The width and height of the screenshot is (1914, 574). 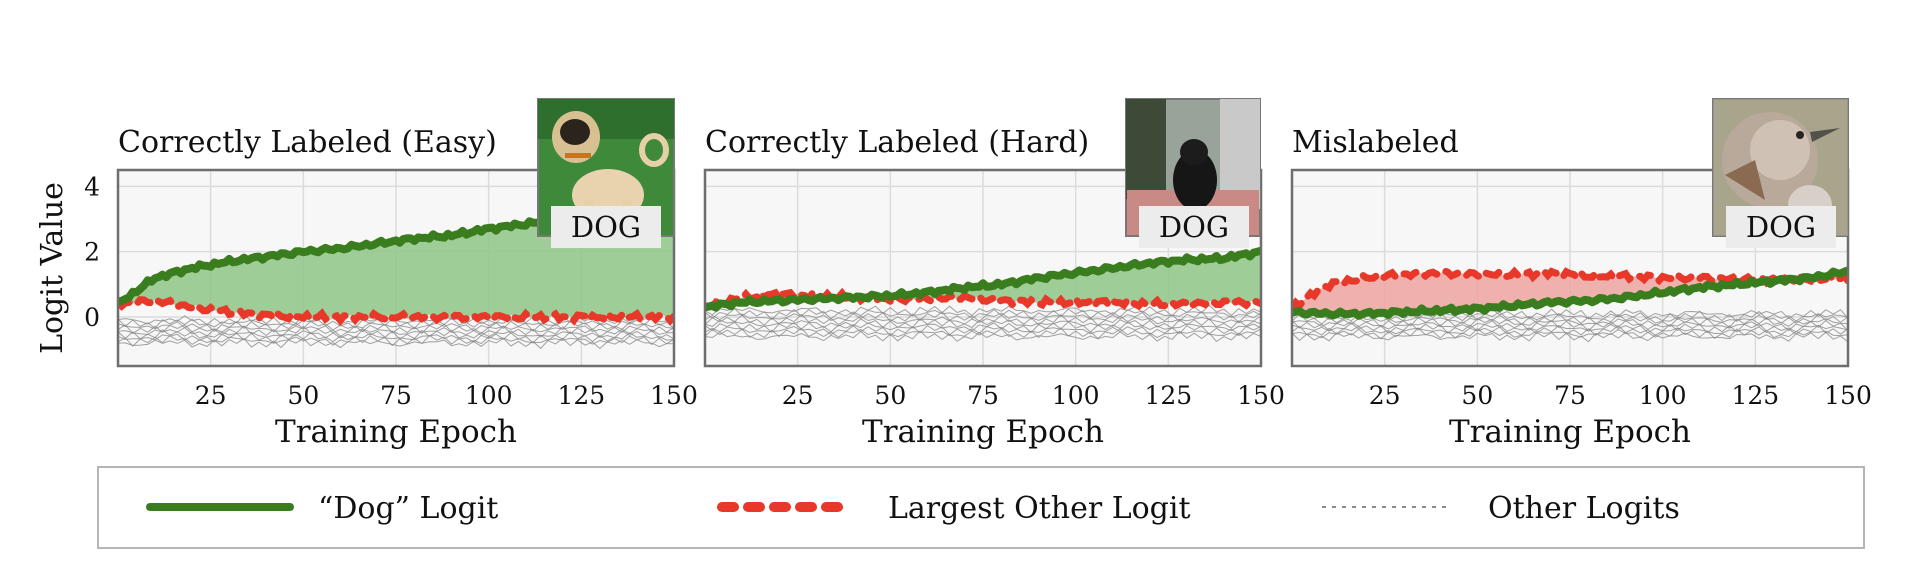 What do you see at coordinates (1584, 508) in the screenshot?
I see `legend-others-label: Other Logits` at bounding box center [1584, 508].